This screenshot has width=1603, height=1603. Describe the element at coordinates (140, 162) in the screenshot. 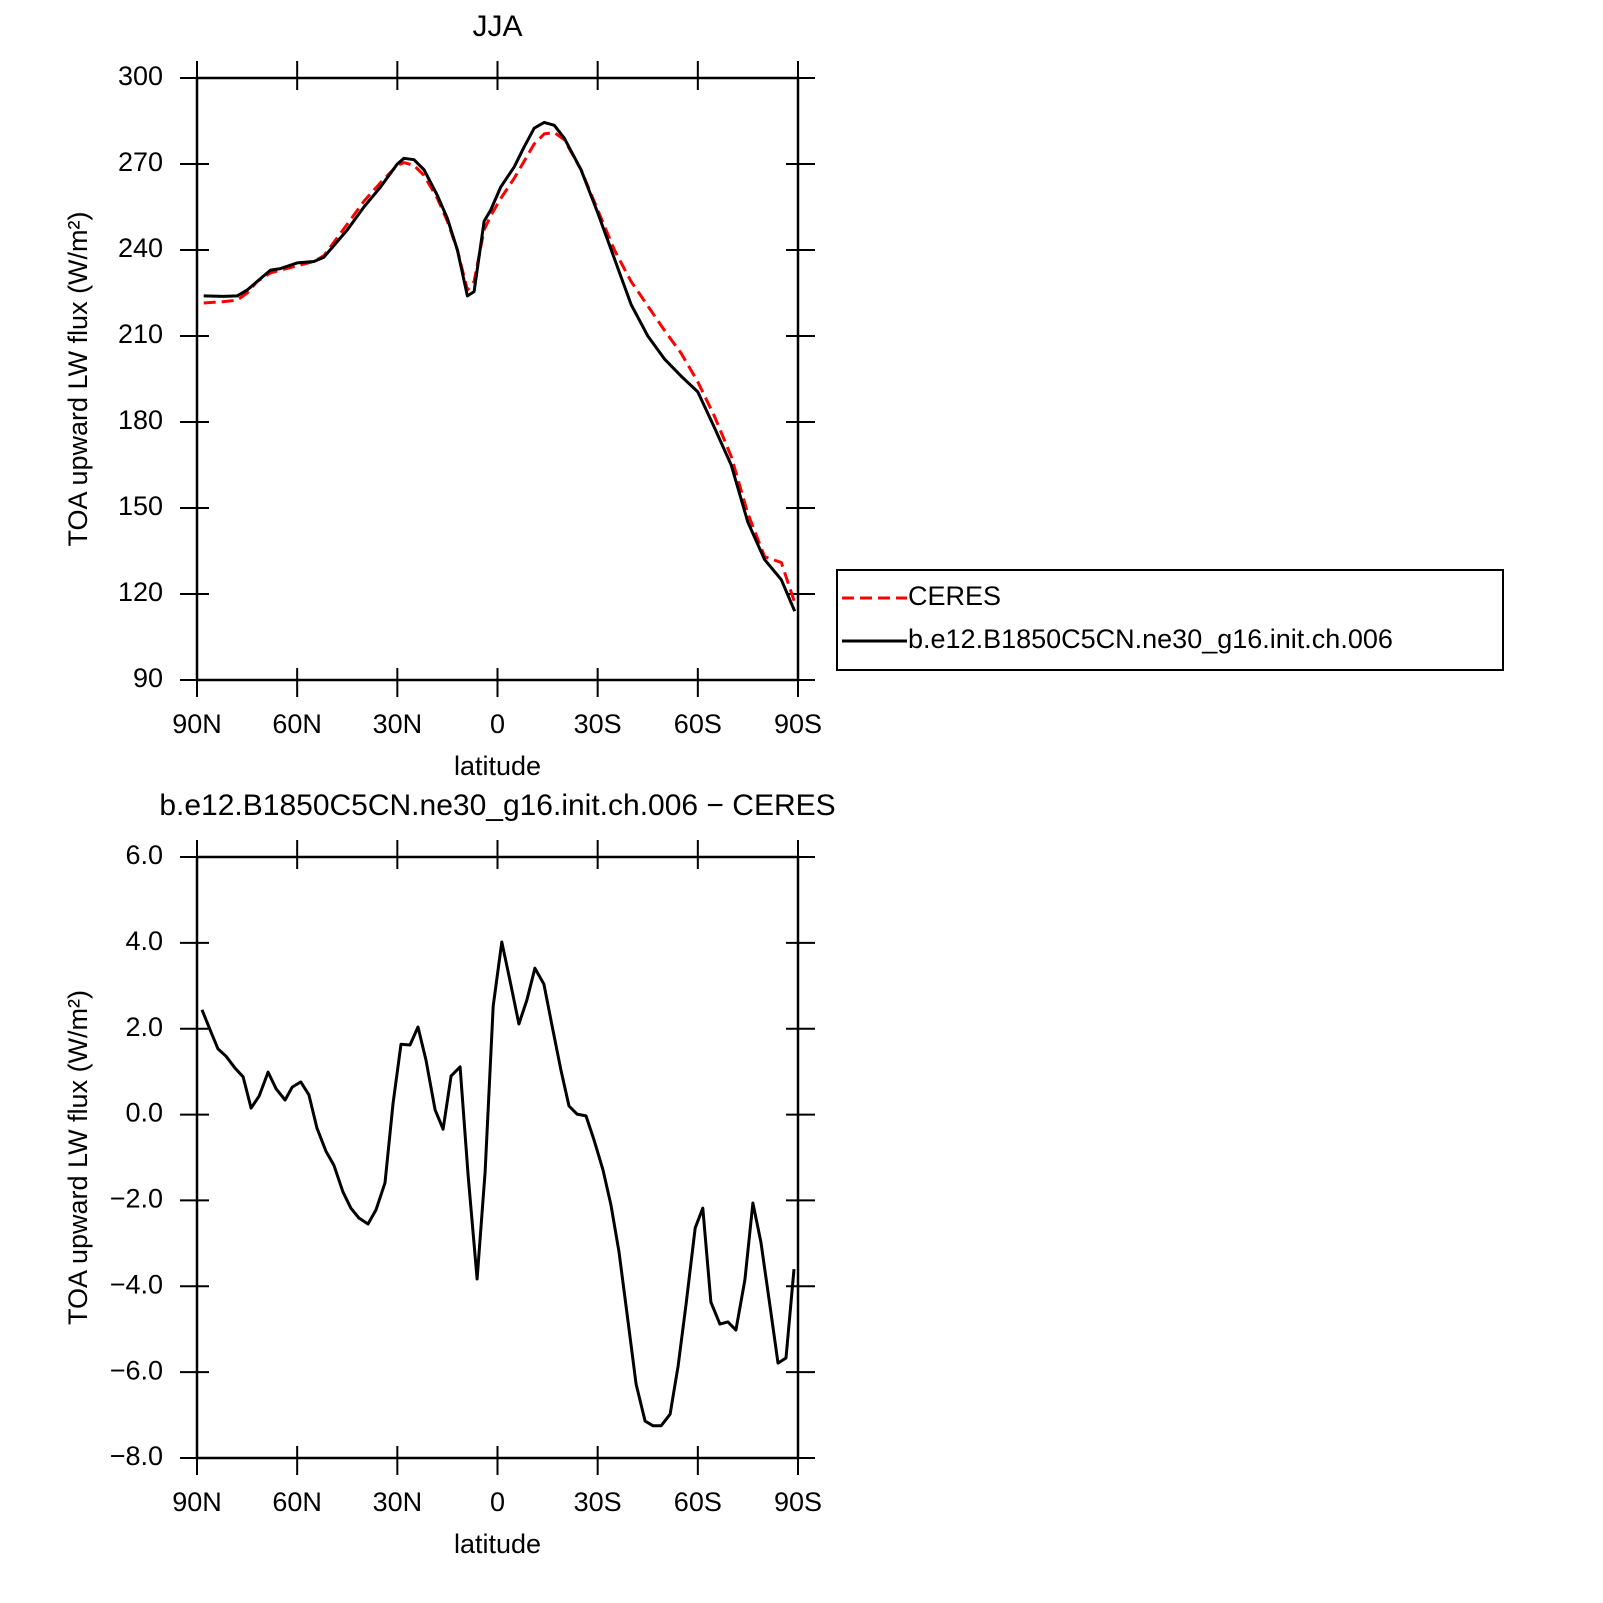

I see `y-tick-label: 270` at that location.